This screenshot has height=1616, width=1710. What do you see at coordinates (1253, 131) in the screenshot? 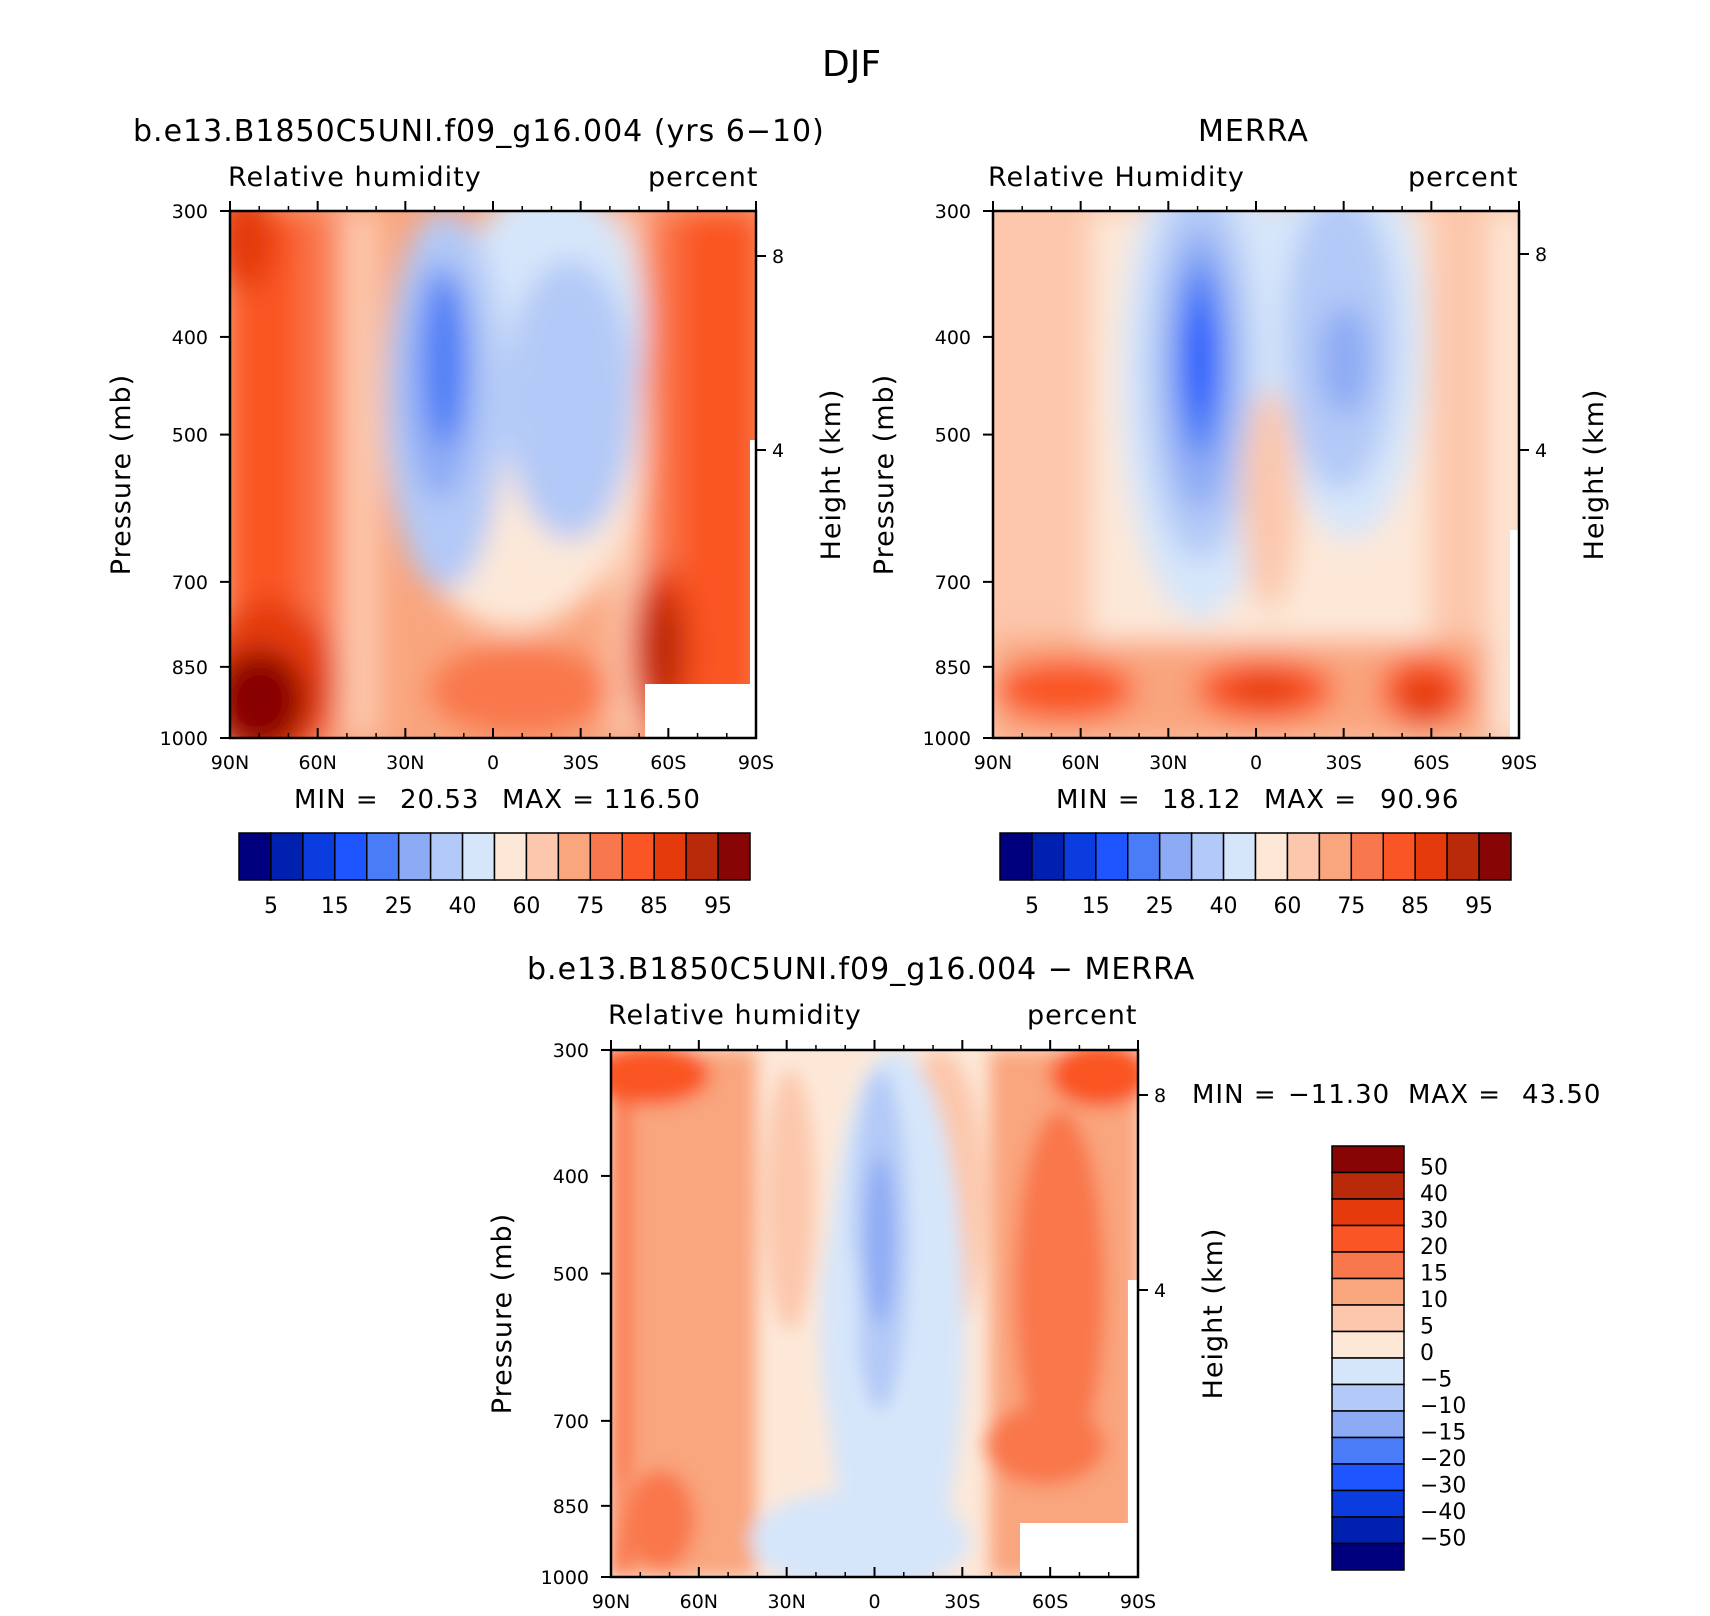
I see `panel-2-title: MERRA` at bounding box center [1253, 131].